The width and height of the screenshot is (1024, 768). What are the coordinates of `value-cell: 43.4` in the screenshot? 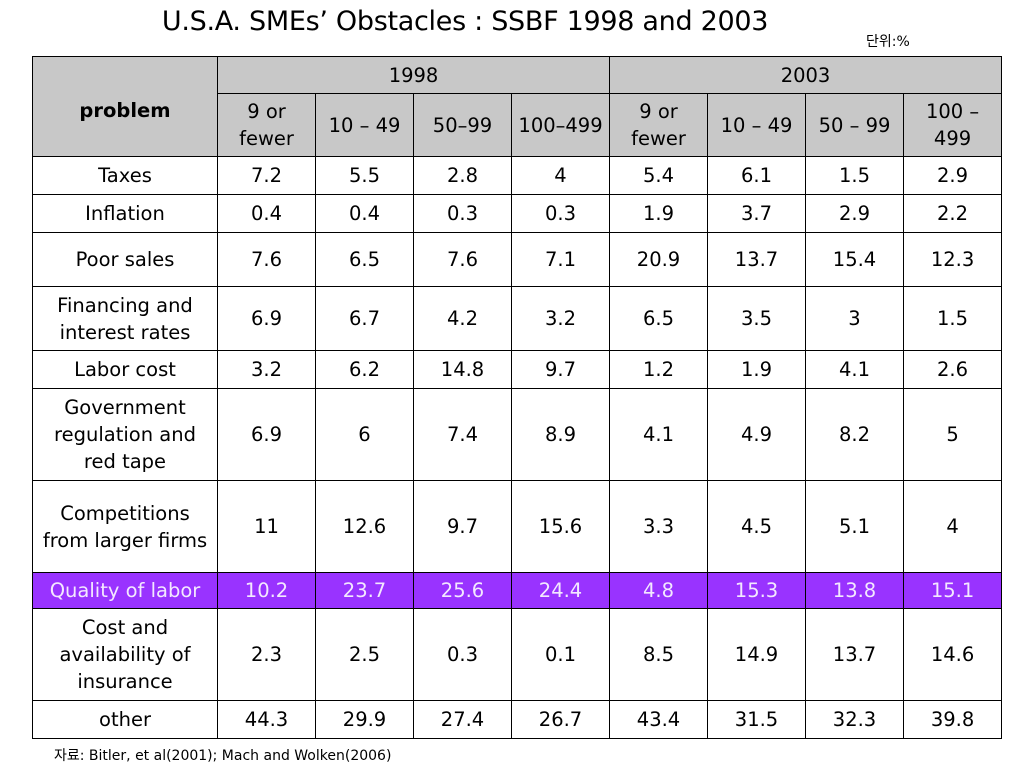 It's located at (659, 719).